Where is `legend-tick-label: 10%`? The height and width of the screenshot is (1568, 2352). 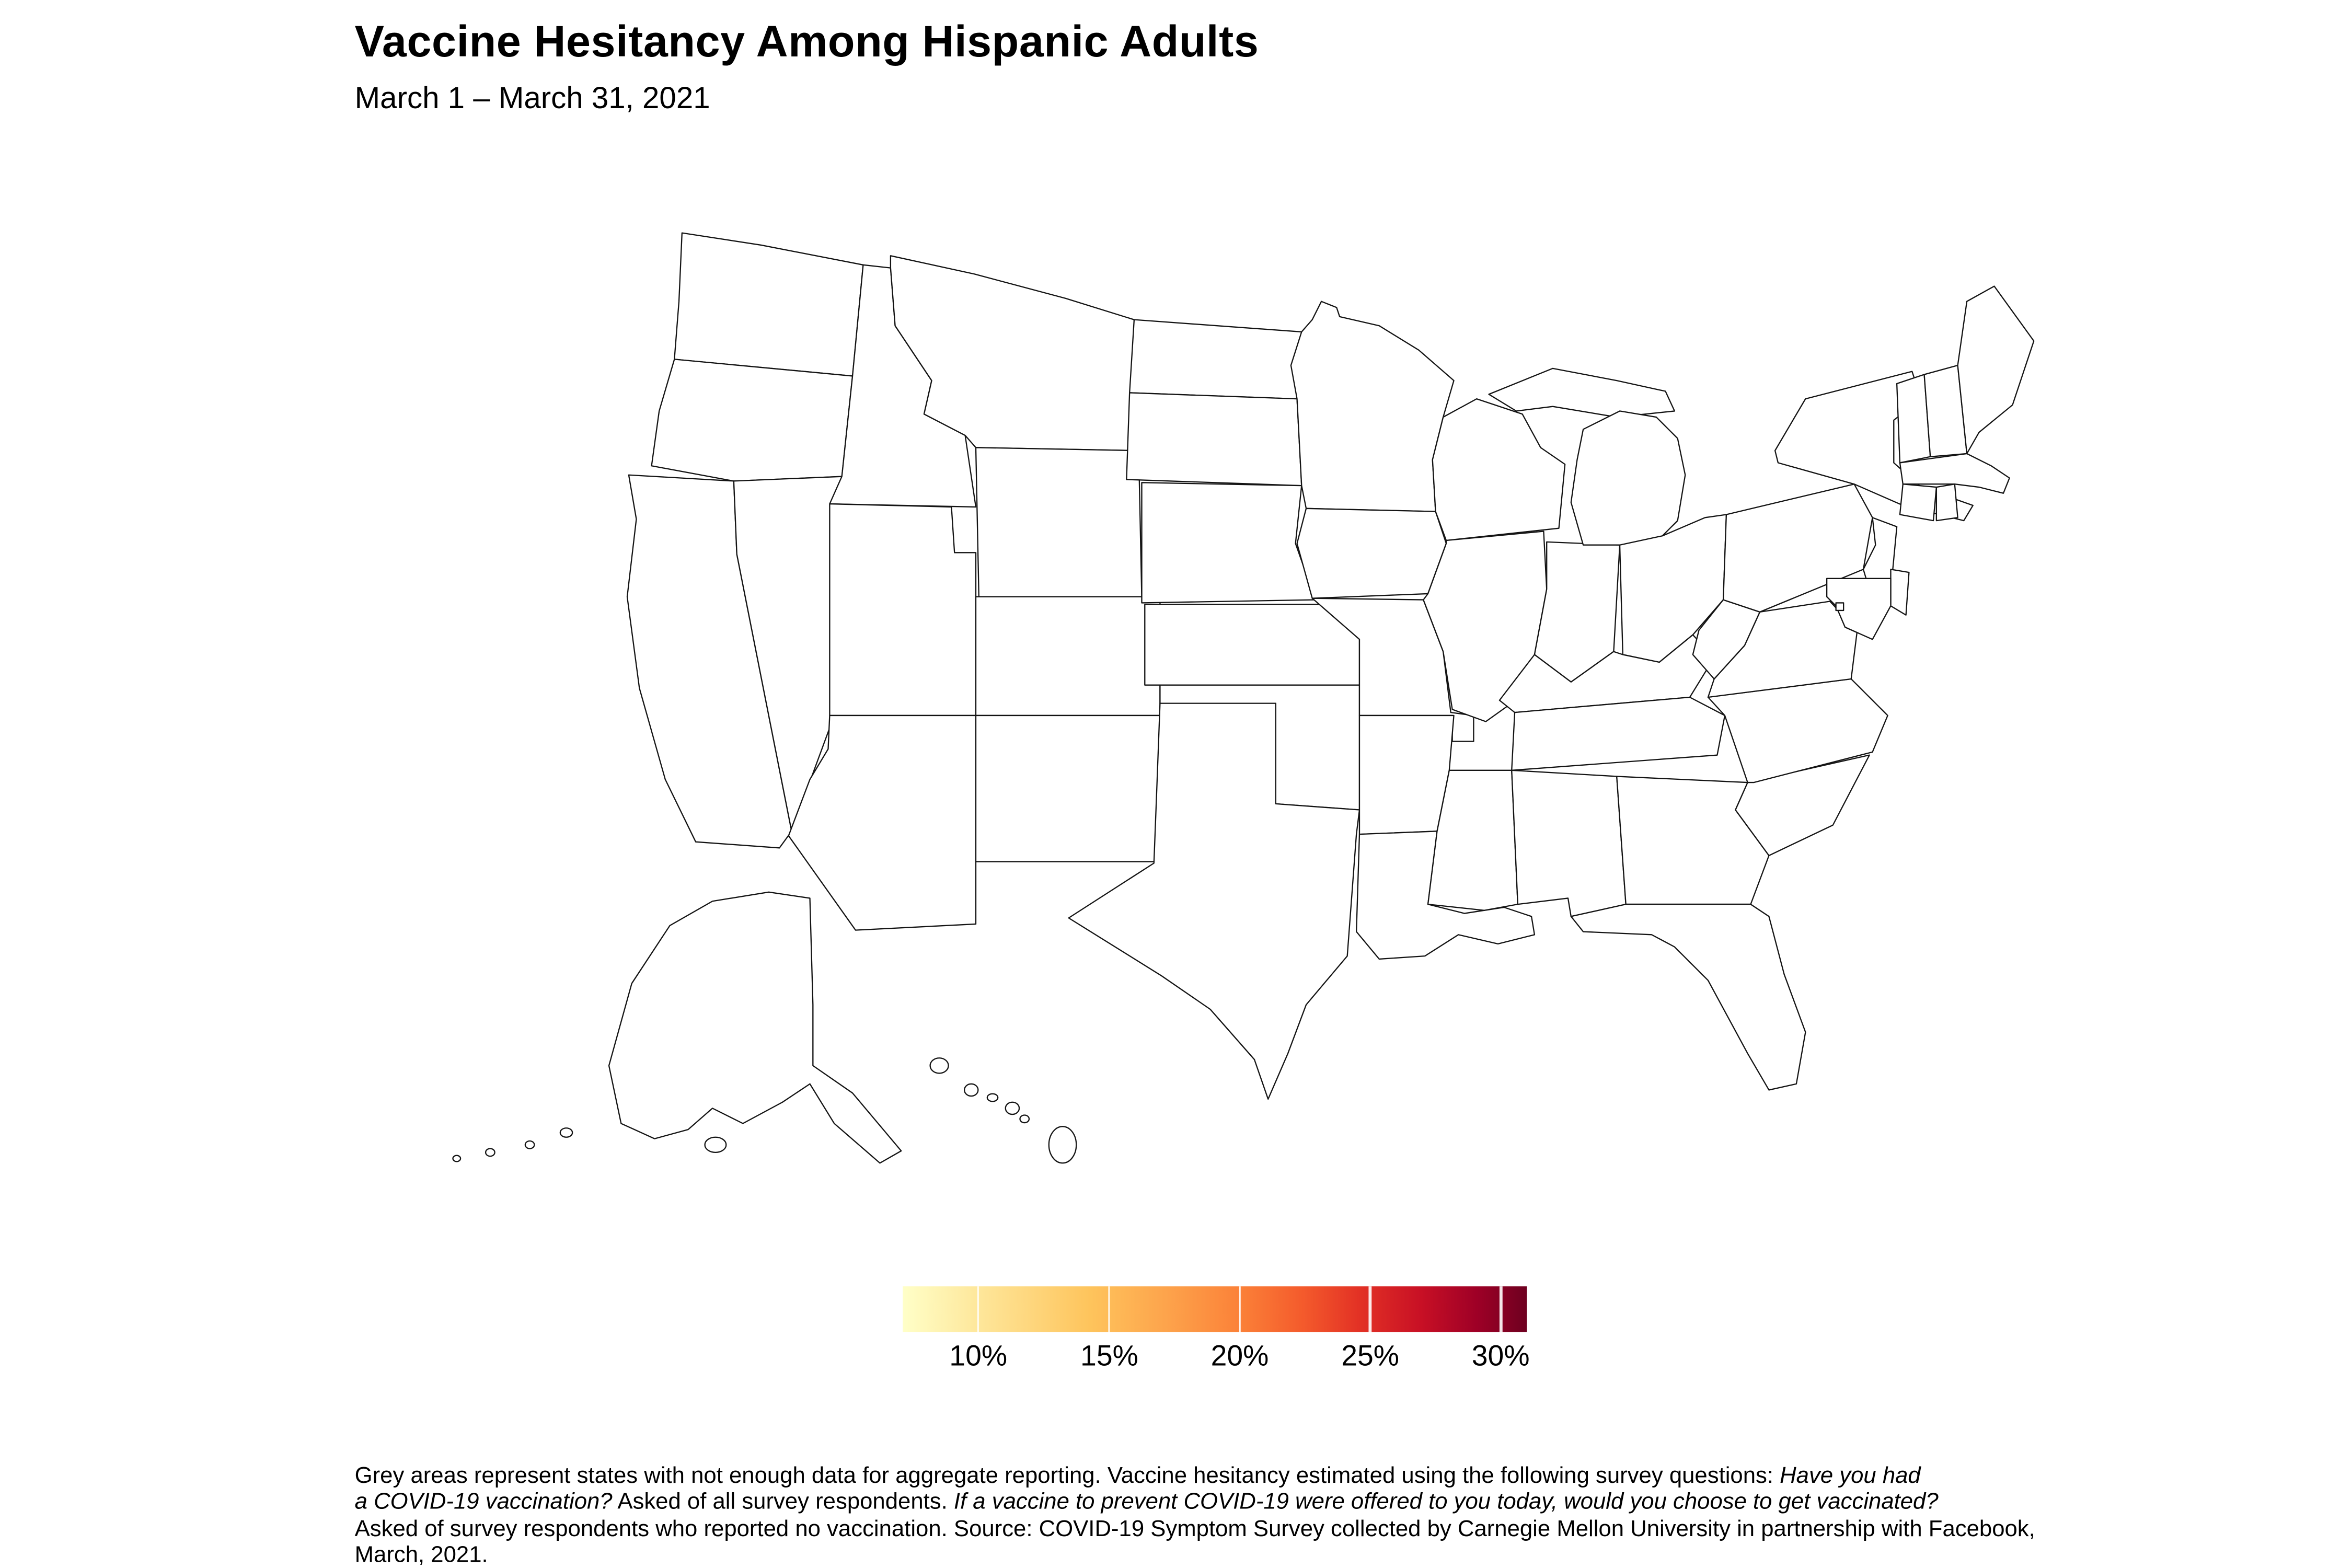 legend-tick-label: 10% is located at coordinates (978, 1357).